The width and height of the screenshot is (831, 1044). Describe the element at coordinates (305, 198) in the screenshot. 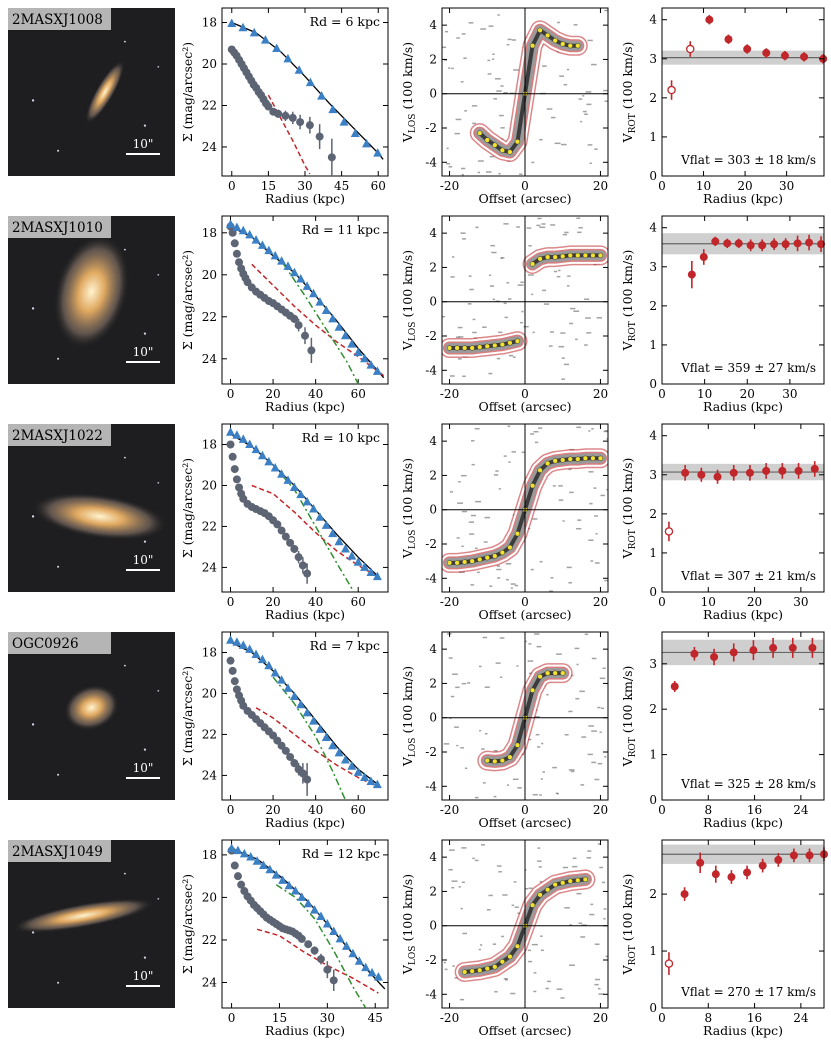

I see `x-axis-label: Radius (kpc)` at that location.